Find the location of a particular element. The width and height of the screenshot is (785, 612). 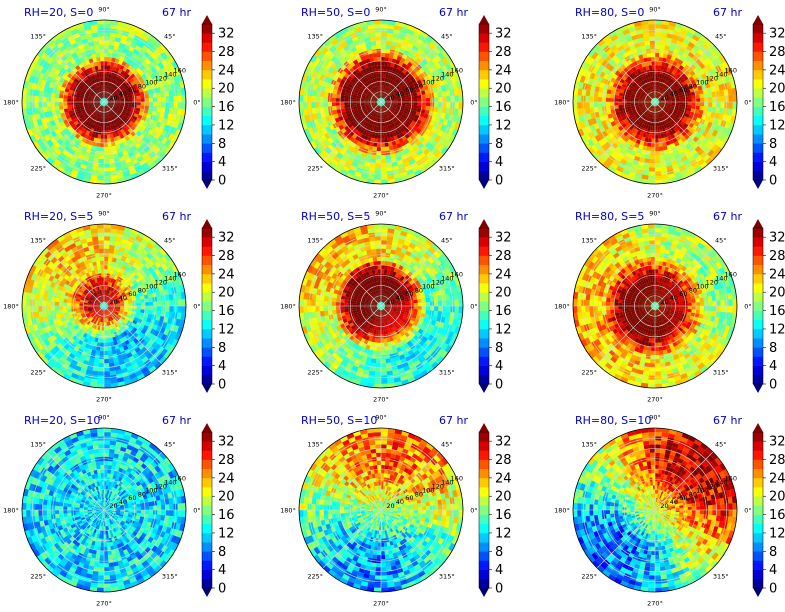

radial-tick-label: 160 is located at coordinates (457, 71).